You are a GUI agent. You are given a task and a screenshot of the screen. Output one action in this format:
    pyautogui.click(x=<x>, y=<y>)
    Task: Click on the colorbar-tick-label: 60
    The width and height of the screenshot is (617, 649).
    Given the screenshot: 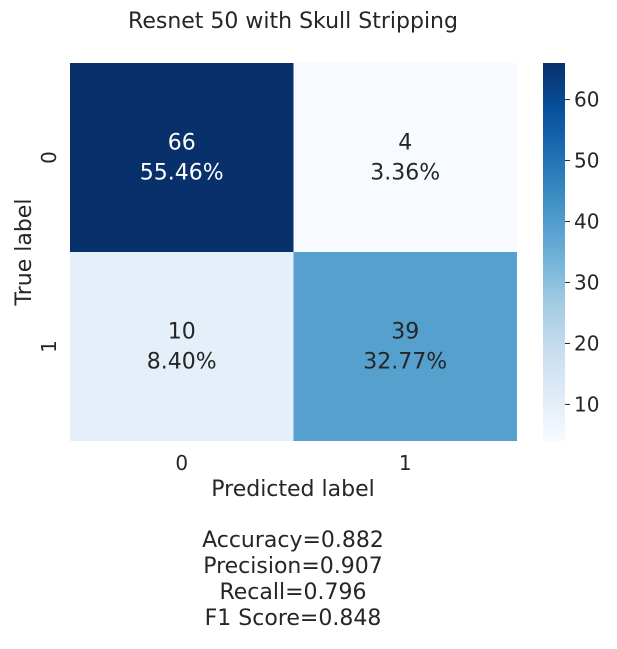 What is the action you would take?
    pyautogui.click(x=586, y=100)
    